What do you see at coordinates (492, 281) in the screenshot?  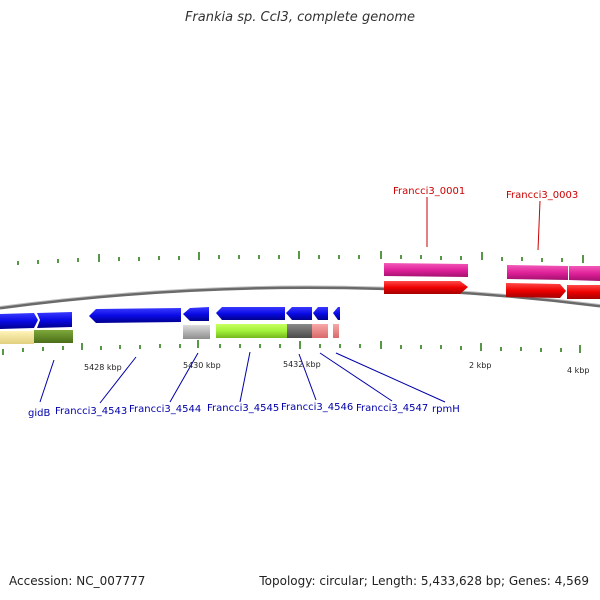 I see `forward-genes` at bounding box center [492, 281].